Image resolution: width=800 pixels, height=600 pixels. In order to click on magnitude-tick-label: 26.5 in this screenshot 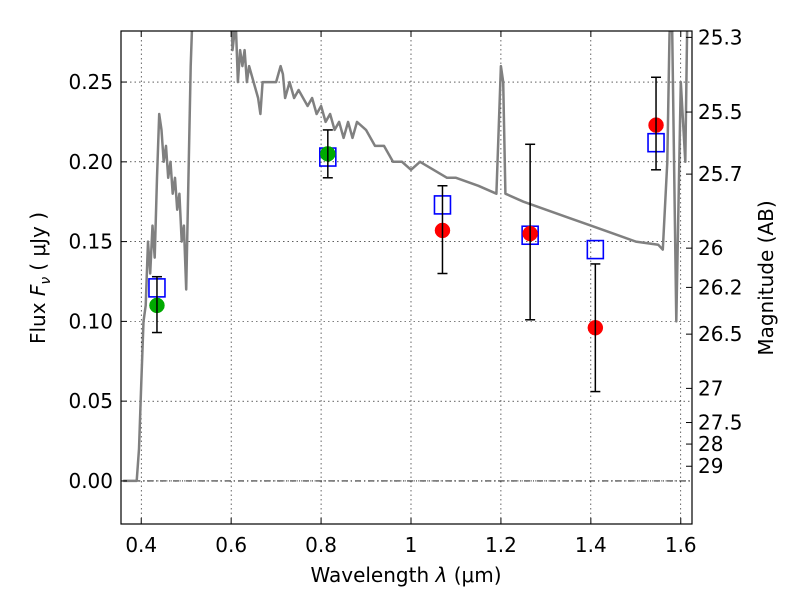, I will do `click(720, 334)`.